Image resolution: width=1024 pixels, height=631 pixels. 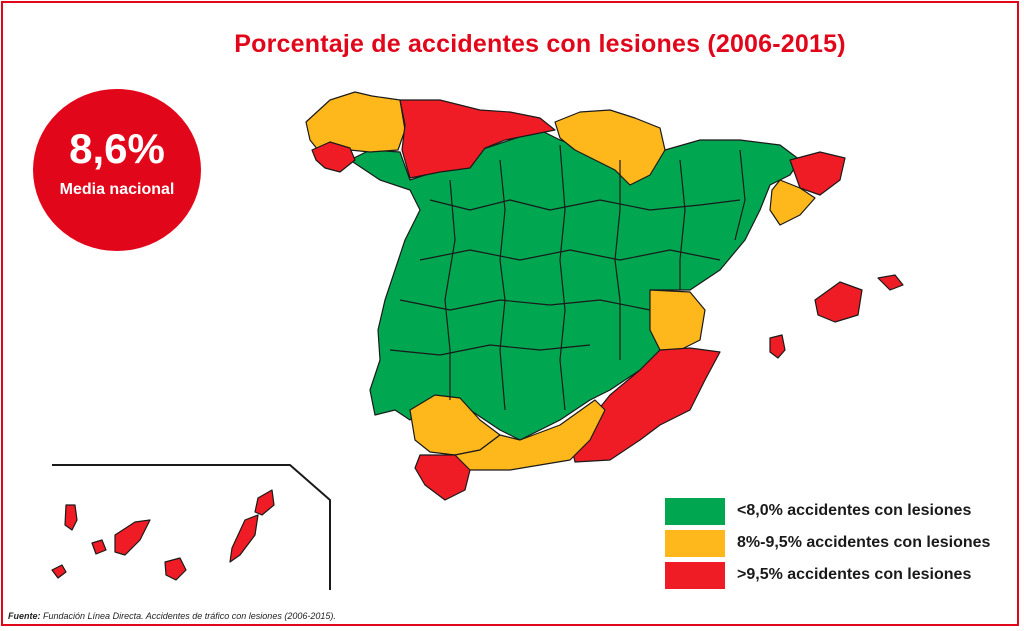 I want to click on legend-label-mid: 8%-9,5% accidentes con lesiones, so click(x=864, y=542).